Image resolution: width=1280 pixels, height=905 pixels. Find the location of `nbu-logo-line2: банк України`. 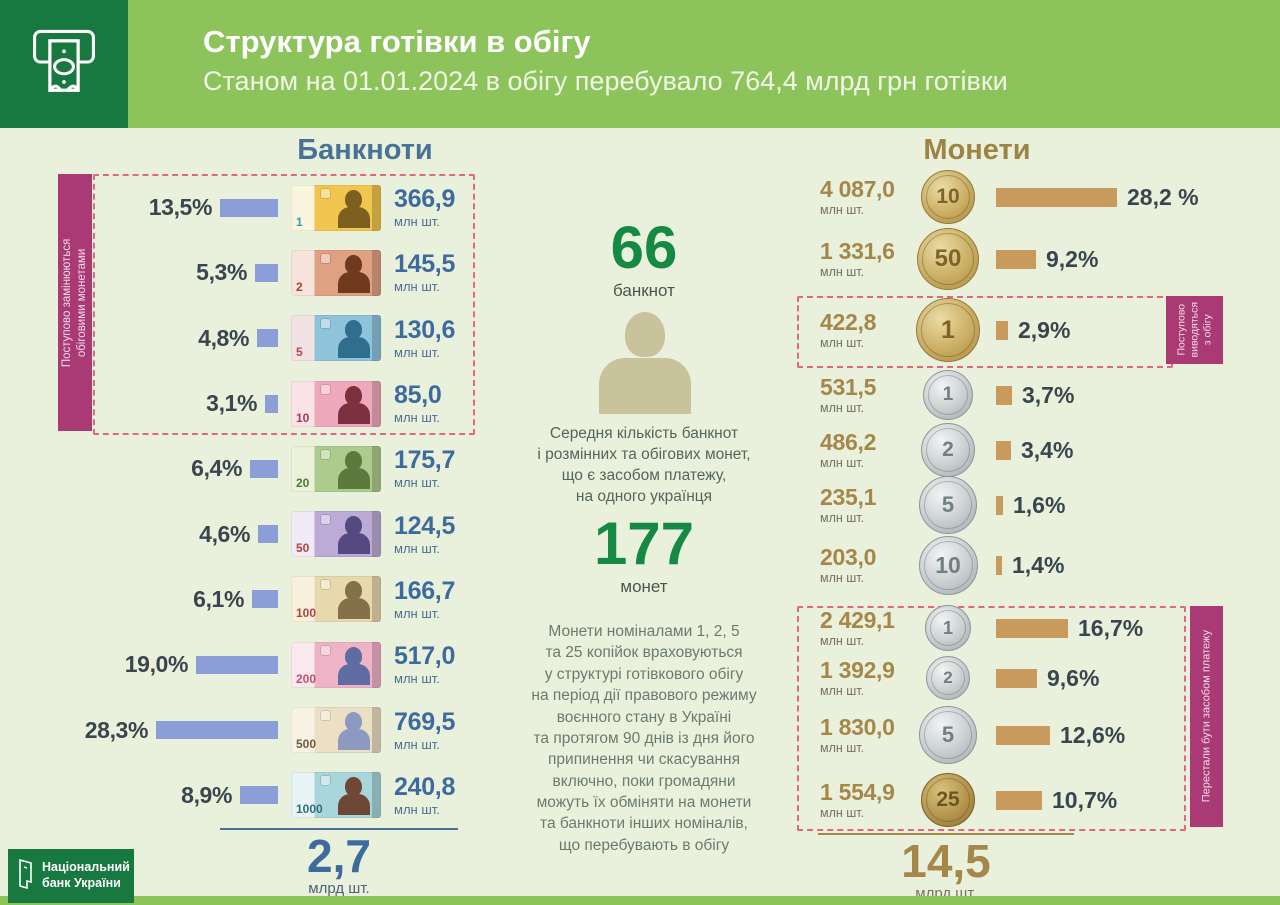

nbu-logo-line2: банк України is located at coordinates (81, 883).